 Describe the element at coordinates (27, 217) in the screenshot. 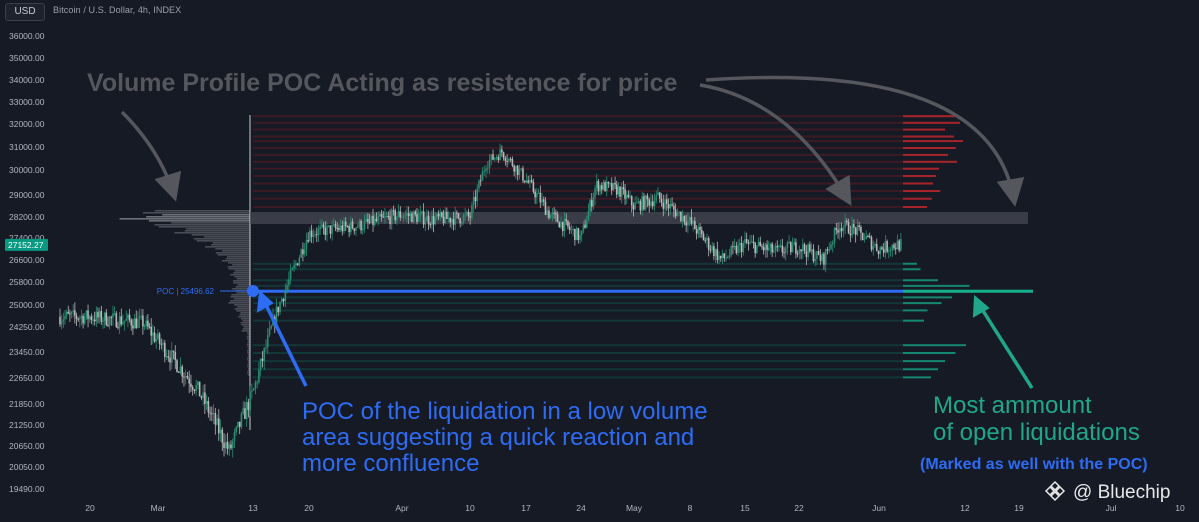

I see `price-tick-label: 28200.00` at that location.